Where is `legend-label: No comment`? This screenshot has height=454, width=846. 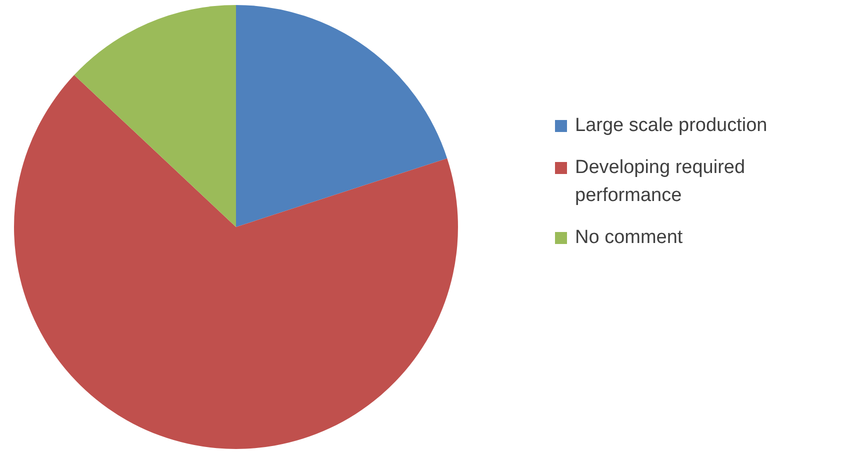 legend-label: No comment is located at coordinates (629, 238).